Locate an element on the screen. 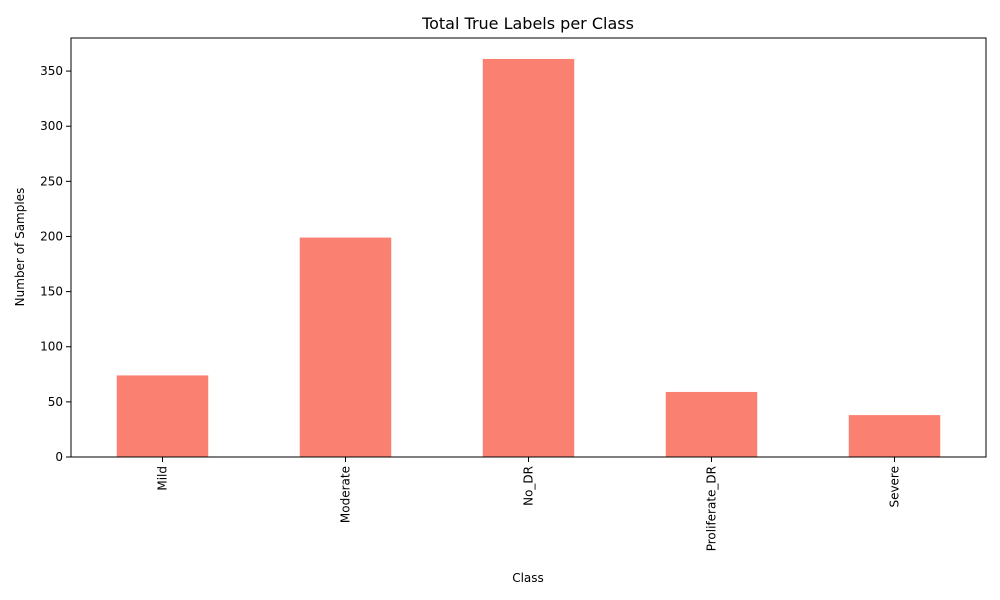 This screenshot has height=600, width=1000. bar-no-dr is located at coordinates (528, 257).